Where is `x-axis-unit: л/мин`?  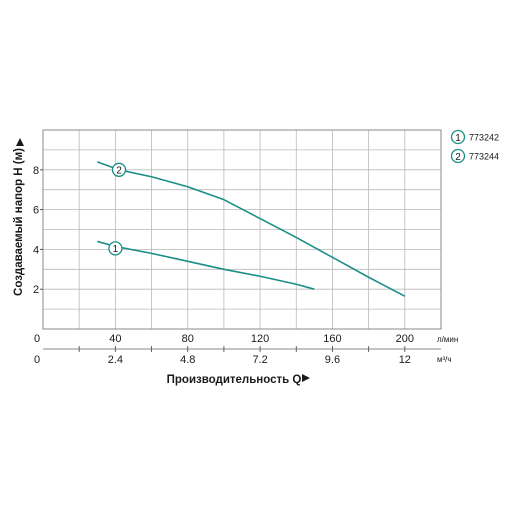 x-axis-unit: л/мин is located at coordinates (447, 339).